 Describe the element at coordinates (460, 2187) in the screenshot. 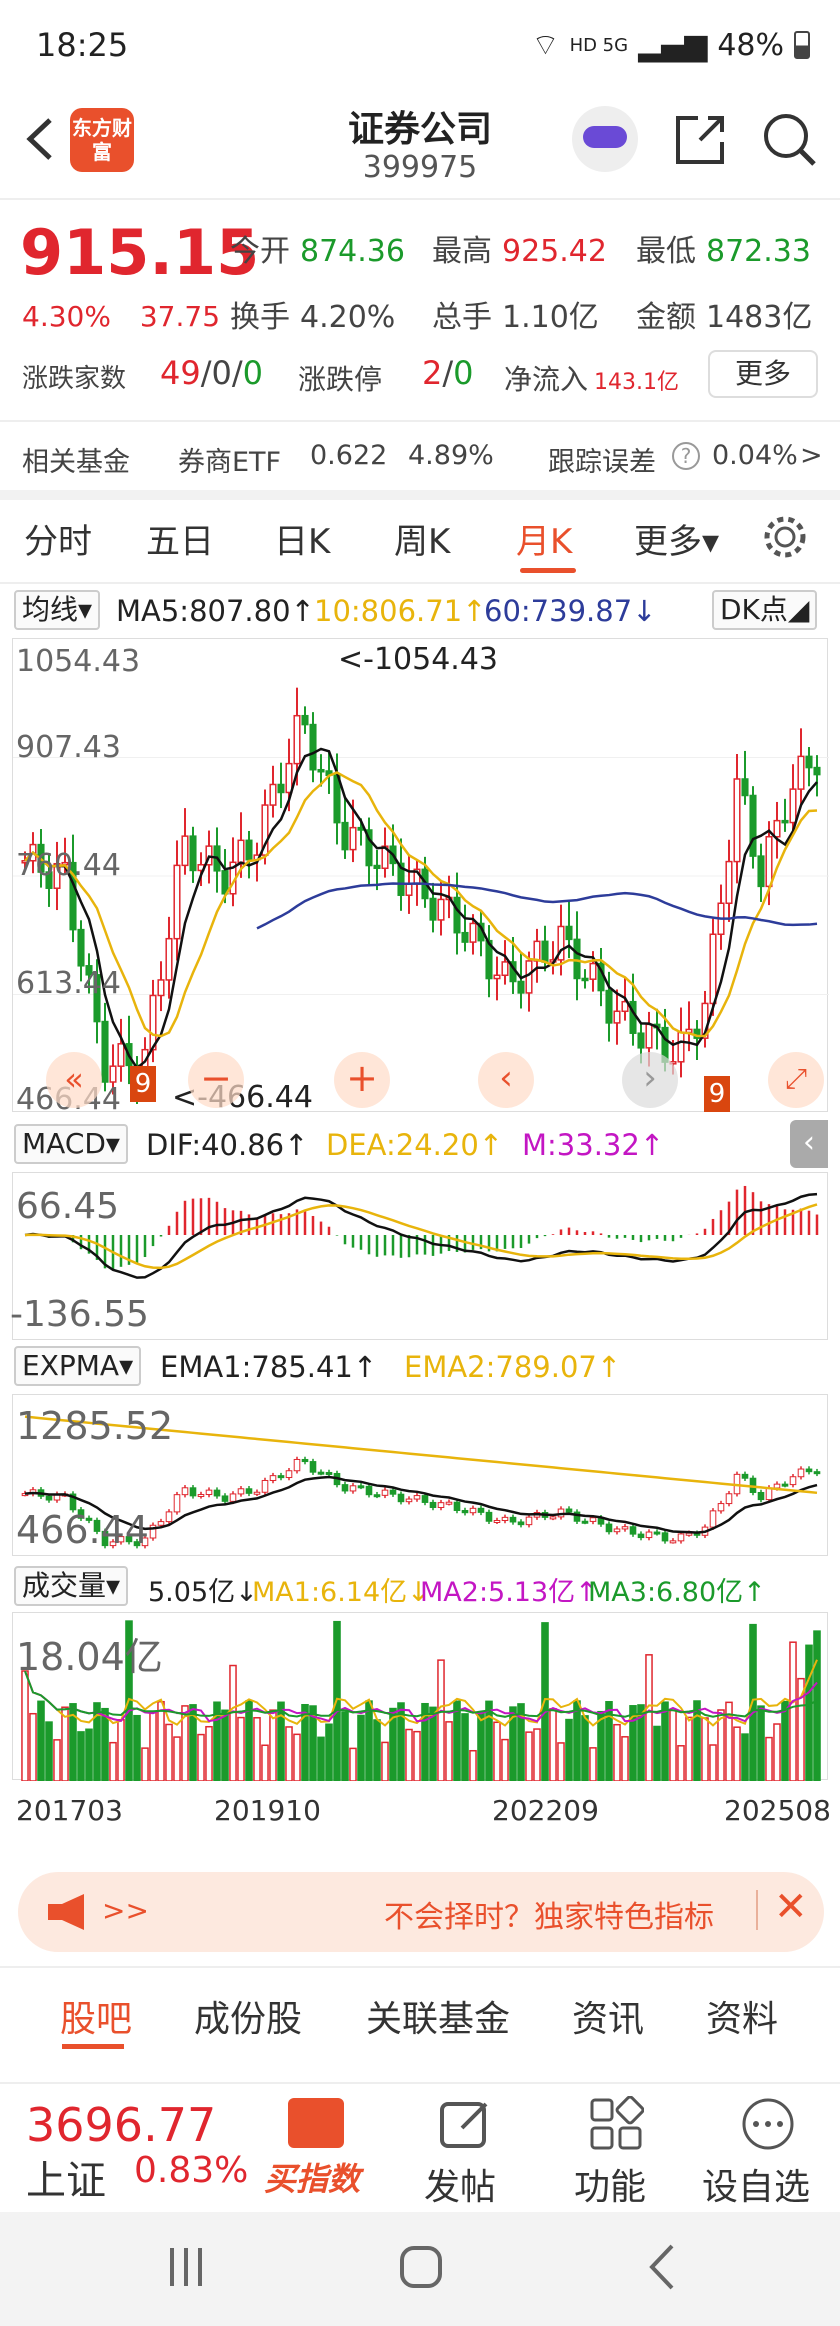

I see `post-button: 发帖` at that location.